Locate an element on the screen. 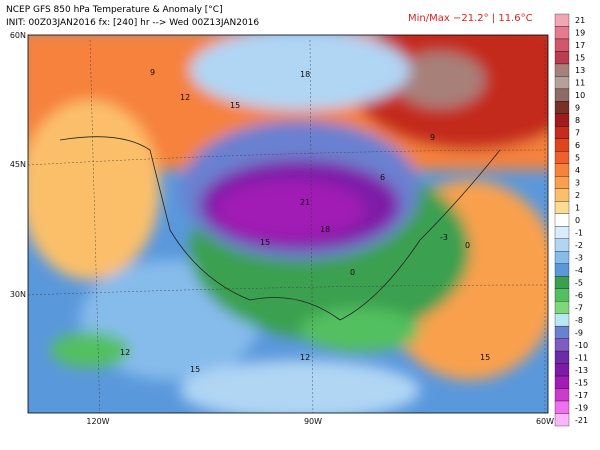 The image size is (600, 450). lat-label: 30N is located at coordinates (18, 294).